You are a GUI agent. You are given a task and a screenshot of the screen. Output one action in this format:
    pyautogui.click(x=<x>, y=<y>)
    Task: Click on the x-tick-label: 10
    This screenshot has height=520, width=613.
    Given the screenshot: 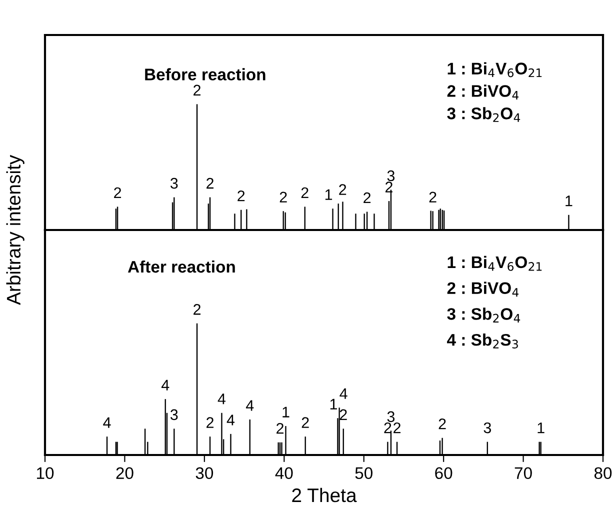 What is the action you would take?
    pyautogui.click(x=45, y=473)
    